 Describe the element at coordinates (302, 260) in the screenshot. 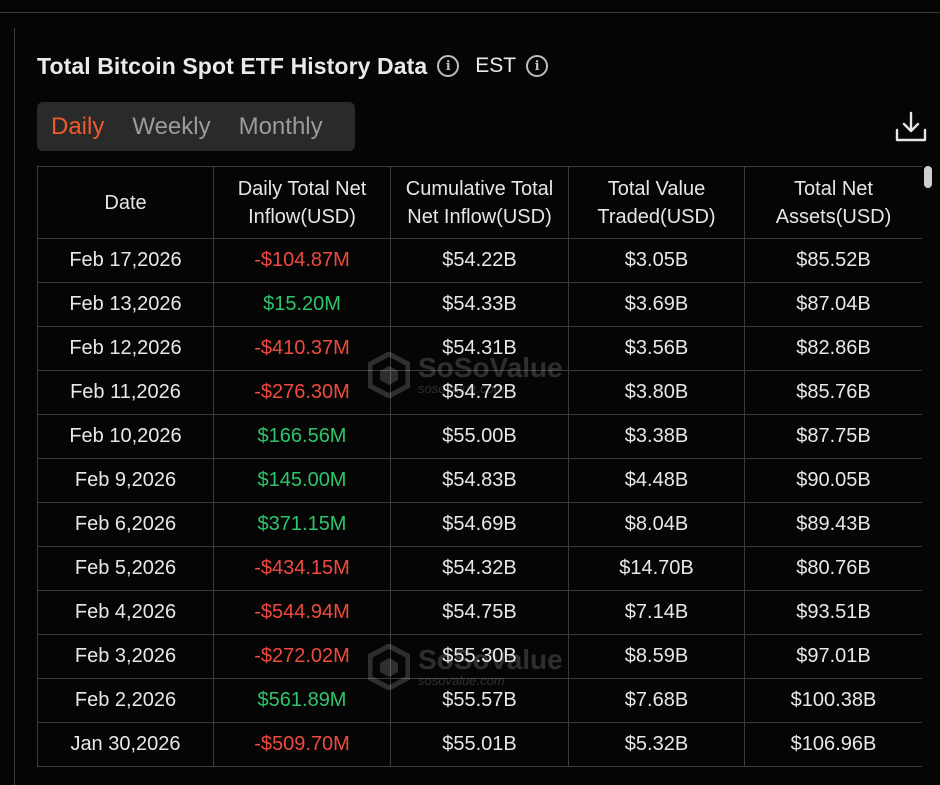

I see `cell-daily-net-inflow: -$104.87M` at that location.